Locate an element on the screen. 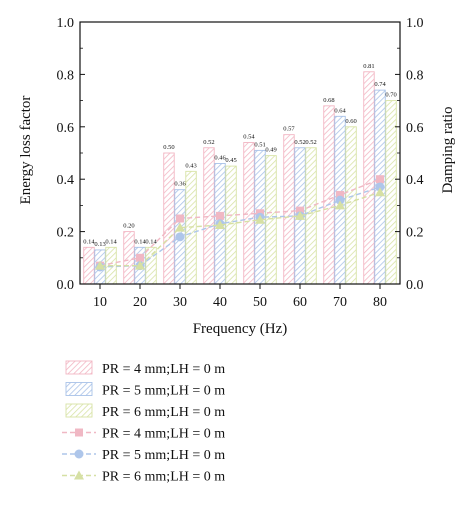  y-right-tick-label-0.8: 0.8 is located at coordinates (415, 75).